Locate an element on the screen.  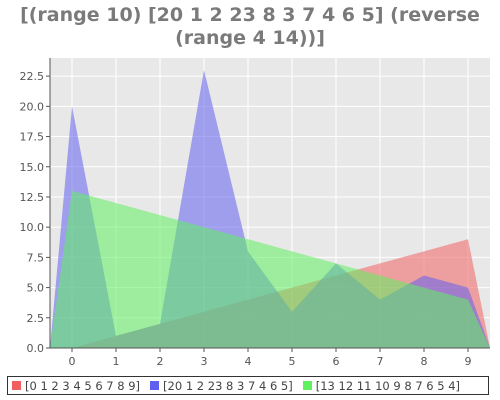
x-tick-label: 4 is located at coordinates (248, 361).